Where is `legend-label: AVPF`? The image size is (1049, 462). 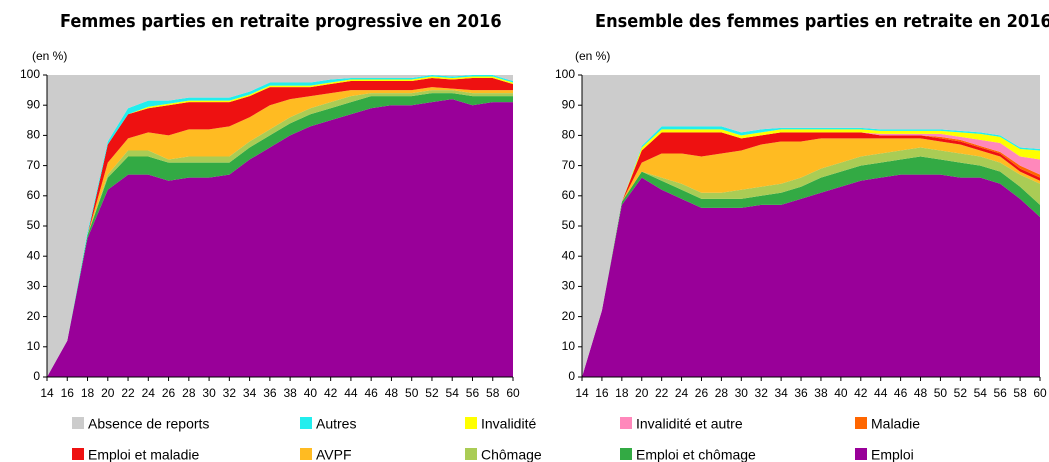
legend-label: AVPF is located at coordinates (334, 454).